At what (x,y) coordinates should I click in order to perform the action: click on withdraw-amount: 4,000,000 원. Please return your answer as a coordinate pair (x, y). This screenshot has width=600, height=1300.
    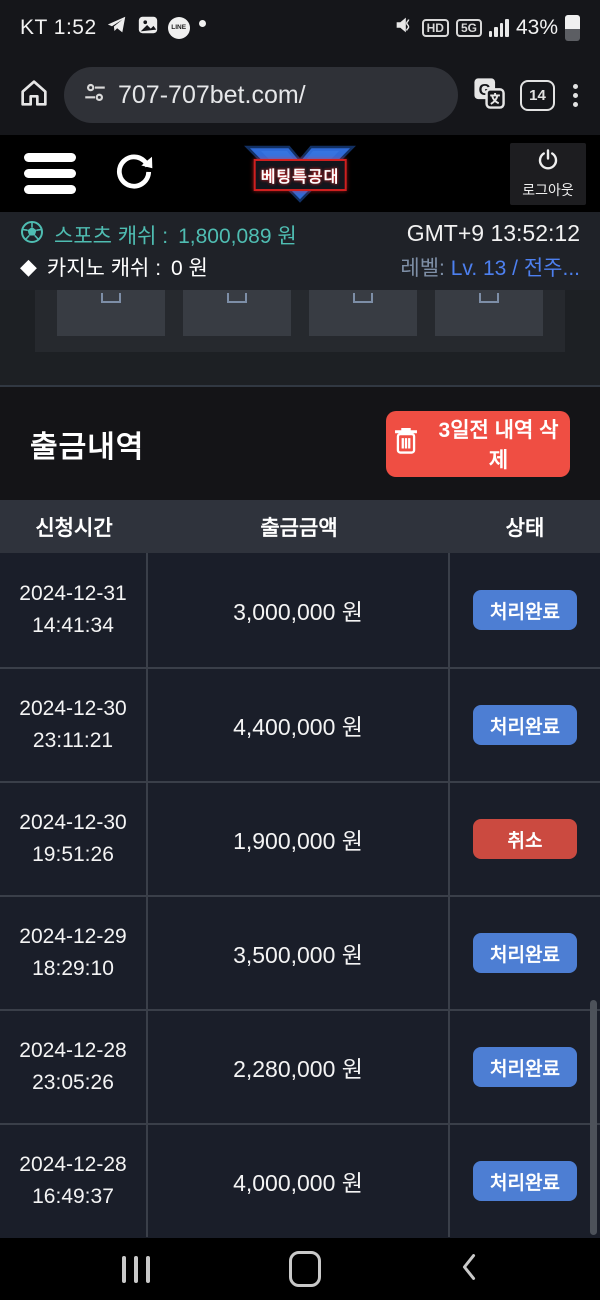
    Looking at the image, I should click on (298, 1183).